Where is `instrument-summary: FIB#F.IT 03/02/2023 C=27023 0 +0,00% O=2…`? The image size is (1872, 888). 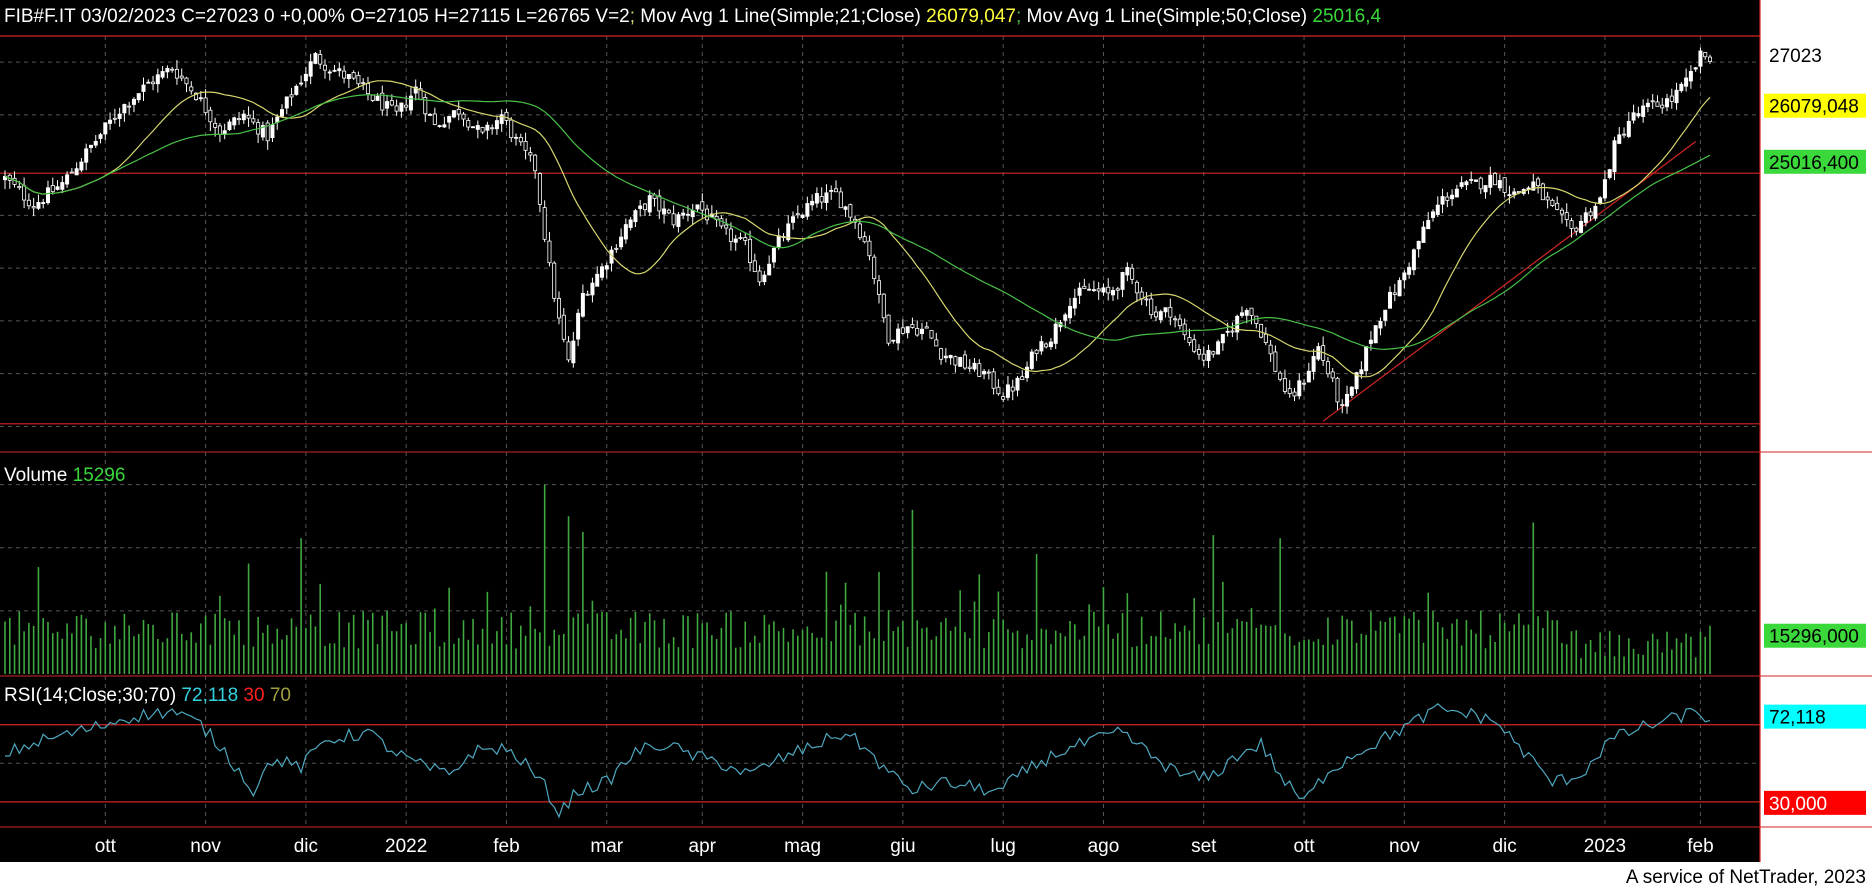 instrument-summary: FIB#F.IT 03/02/2023 C=27023 0 +0,00% O=2… is located at coordinates (317, 16).